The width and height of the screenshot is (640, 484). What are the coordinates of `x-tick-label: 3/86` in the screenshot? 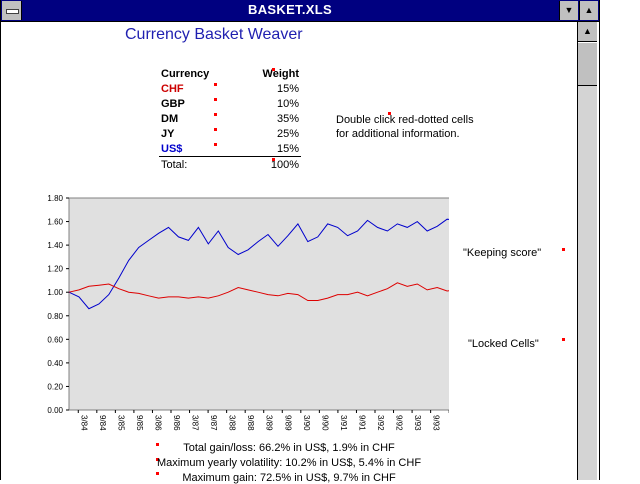 It's located at (157, 423).